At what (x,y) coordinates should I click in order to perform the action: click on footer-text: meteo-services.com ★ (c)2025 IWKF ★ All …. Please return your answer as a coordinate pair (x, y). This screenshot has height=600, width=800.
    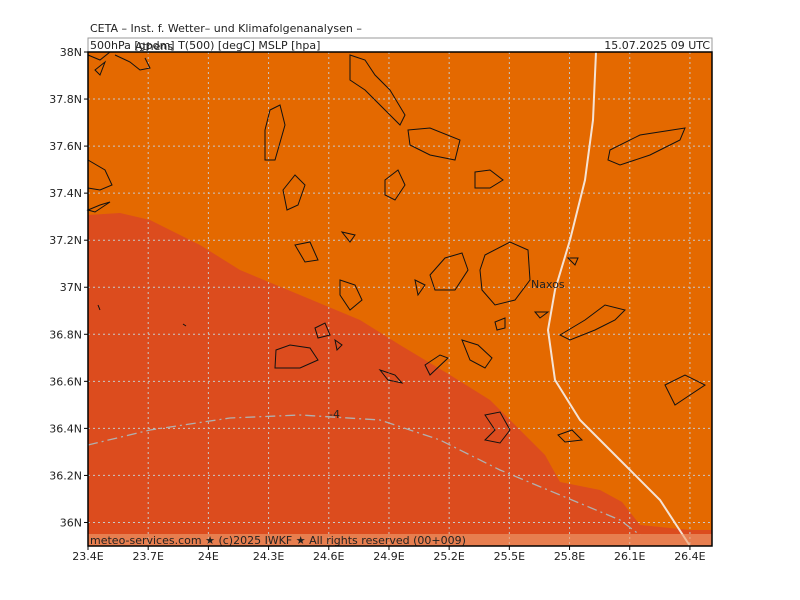
    Looking at the image, I should click on (278, 540).